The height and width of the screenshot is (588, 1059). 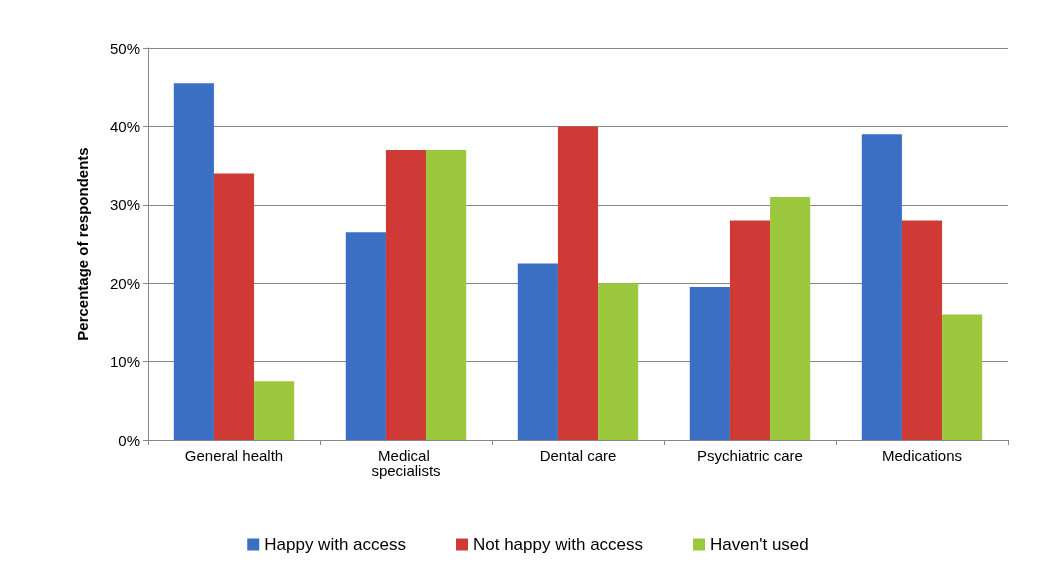 I want to click on x-tick-label: Dental care, so click(x=578, y=455).